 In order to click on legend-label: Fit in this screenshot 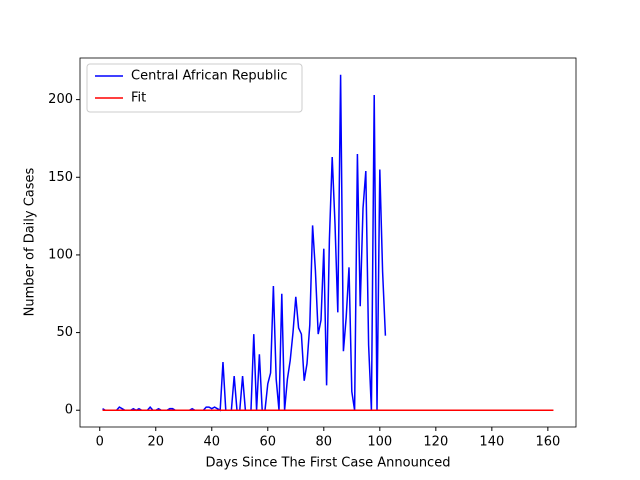, I will do `click(138, 98)`.